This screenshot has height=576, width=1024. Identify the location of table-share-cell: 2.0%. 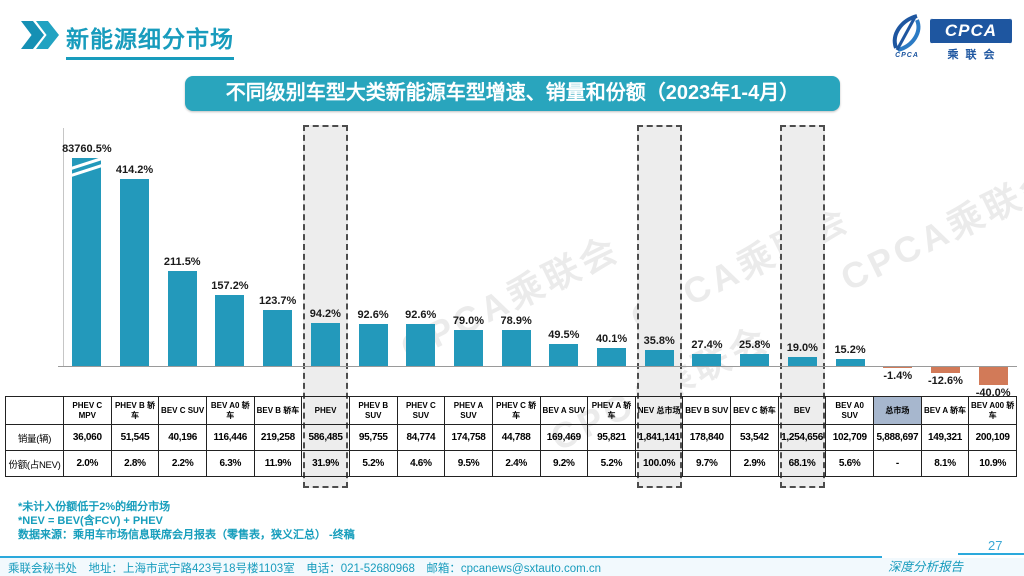
(88, 464).